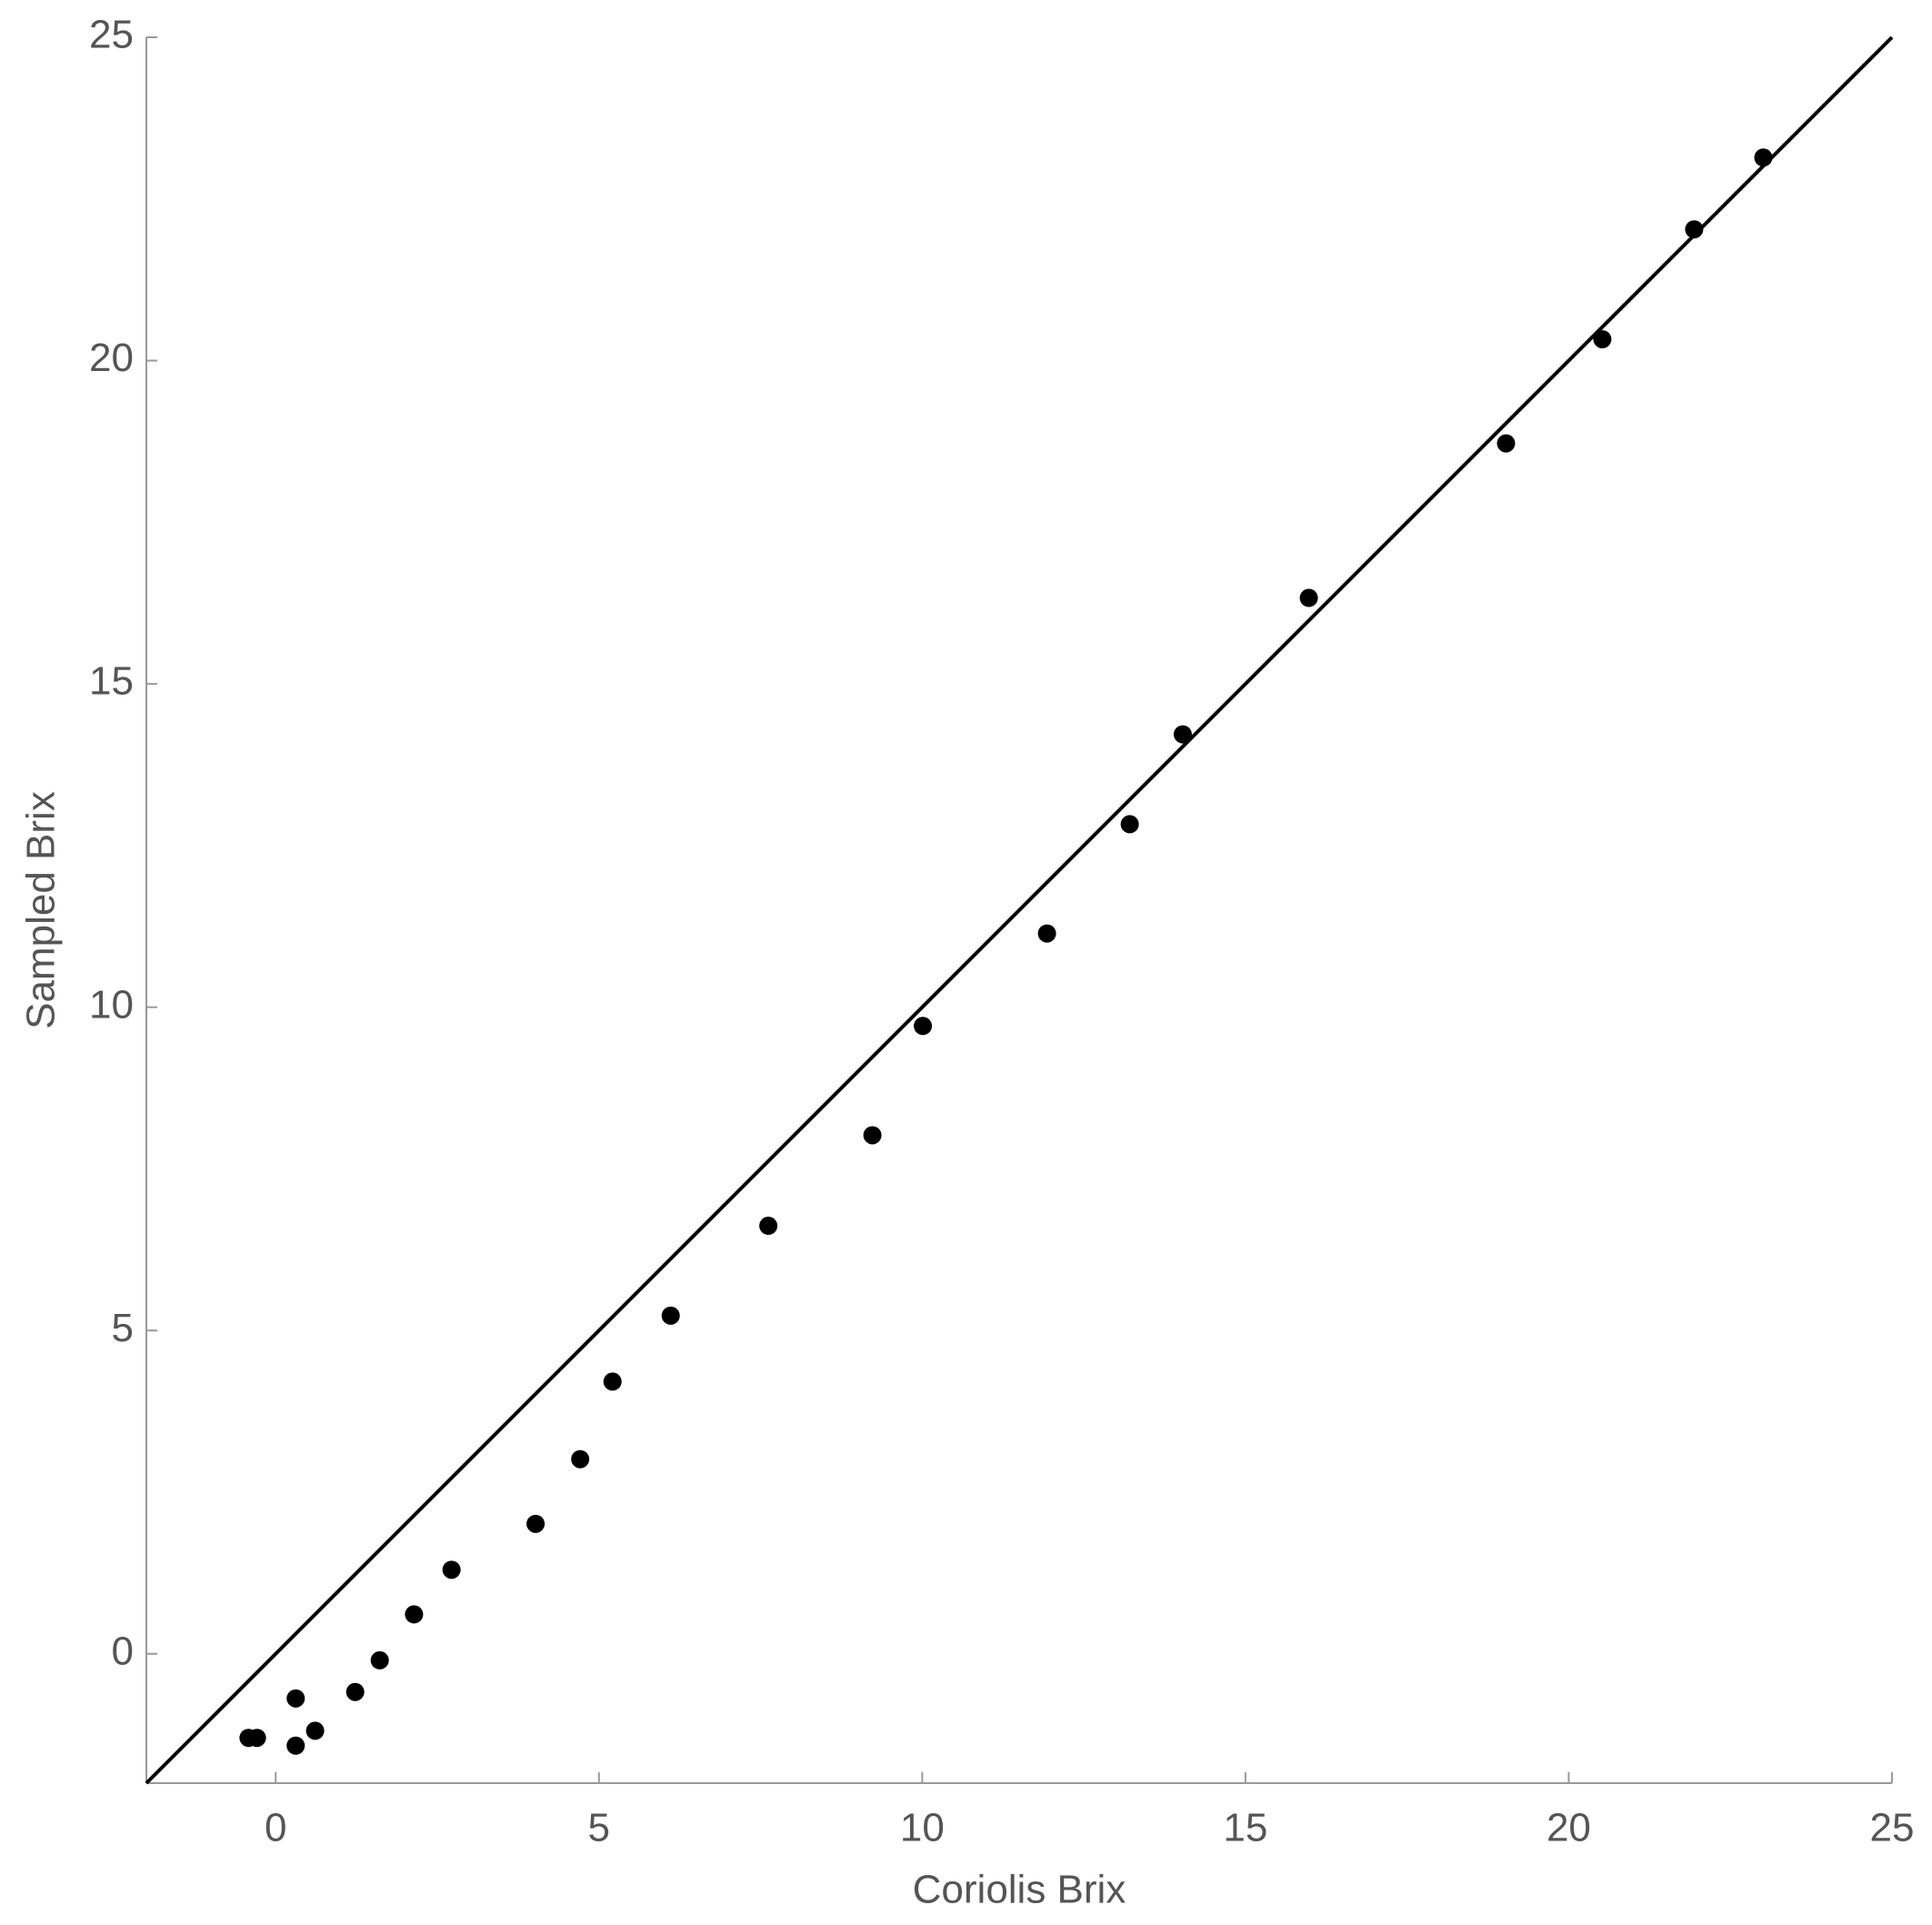  Describe the element at coordinates (123, 1651) in the screenshot. I see `y-tick-label: 0` at that location.